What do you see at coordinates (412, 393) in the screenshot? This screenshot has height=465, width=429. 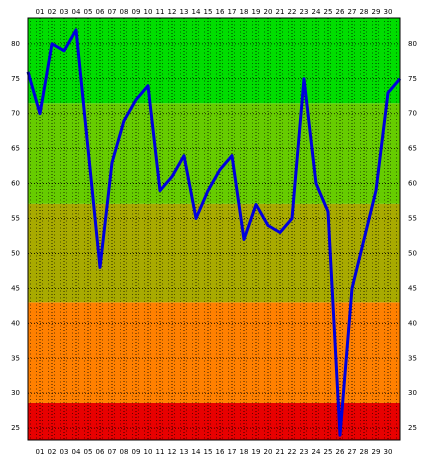 I see `y2-tick-label: 30` at bounding box center [412, 393].